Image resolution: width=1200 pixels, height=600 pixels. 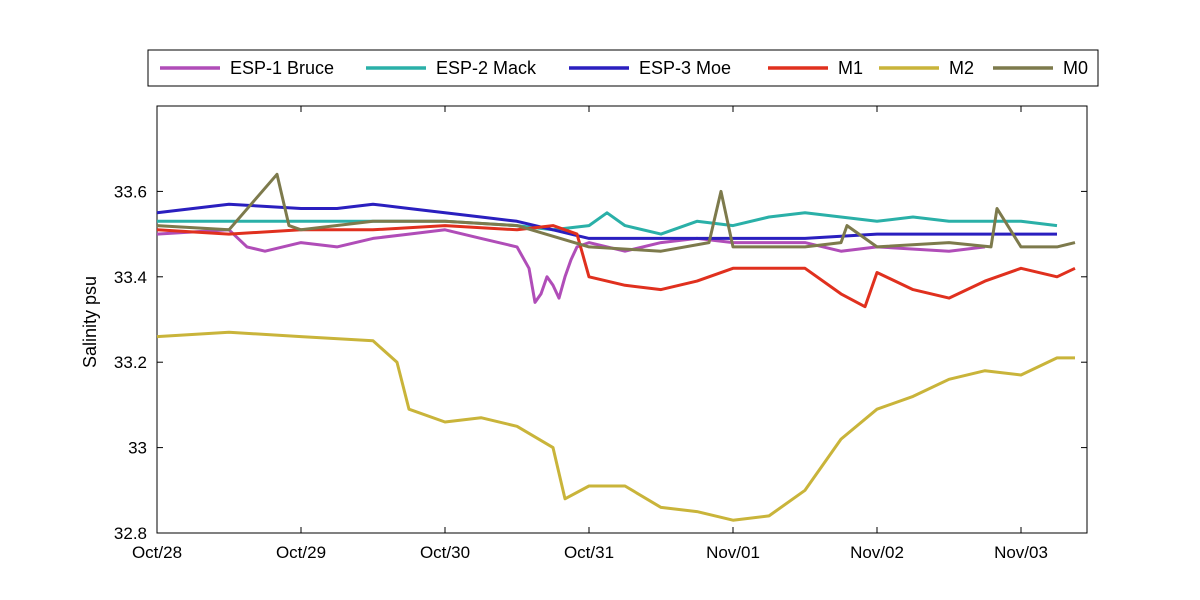 What do you see at coordinates (850, 68) in the screenshot?
I see `legend-label-m1: M1` at bounding box center [850, 68].